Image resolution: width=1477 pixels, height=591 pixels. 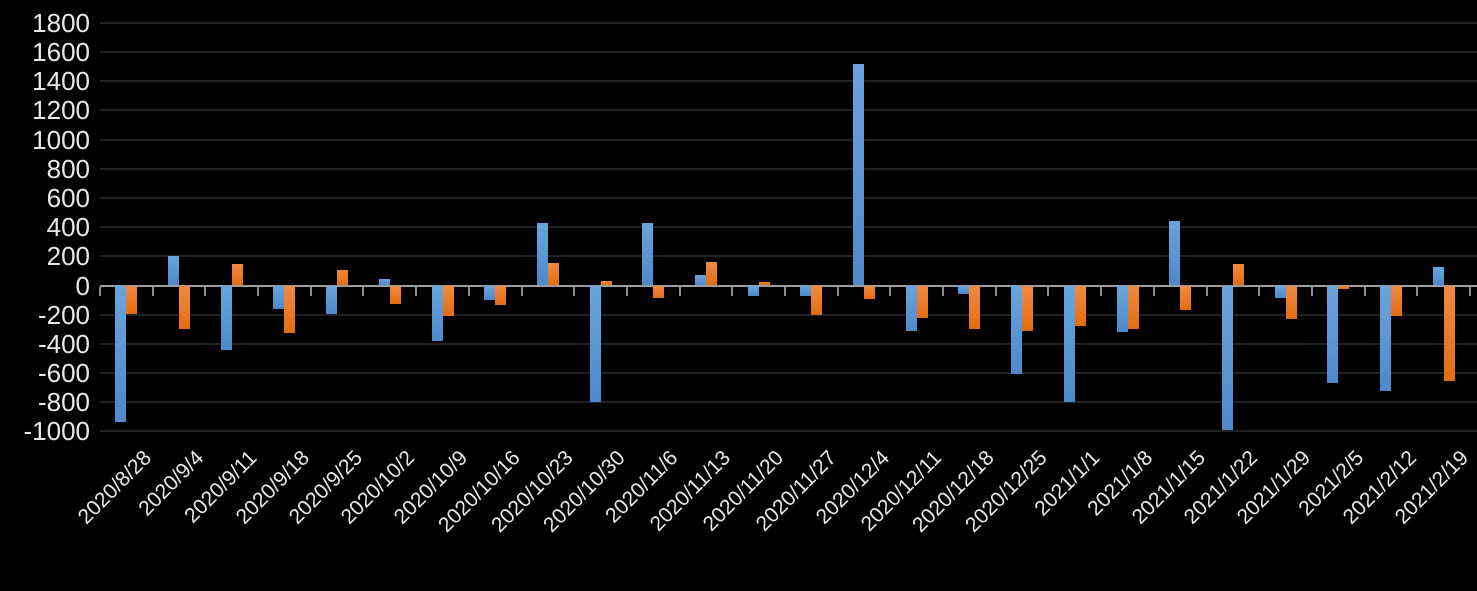 What do you see at coordinates (68, 256) in the screenshot?
I see `y-tick-label: 200` at bounding box center [68, 256].